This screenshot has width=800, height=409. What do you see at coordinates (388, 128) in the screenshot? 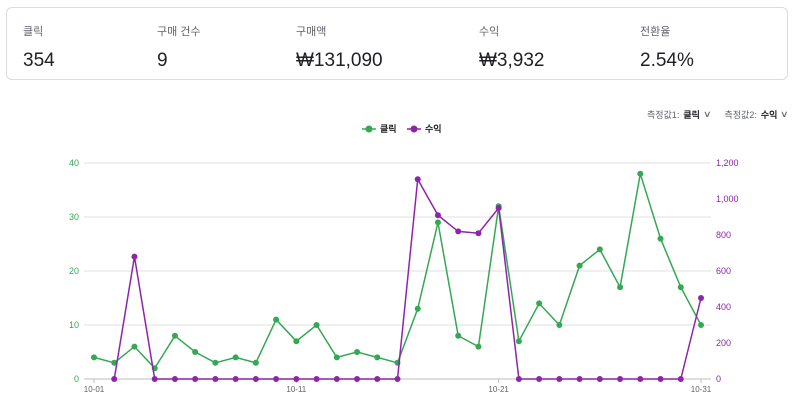
I see `legend-label: 클릭` at bounding box center [388, 128].